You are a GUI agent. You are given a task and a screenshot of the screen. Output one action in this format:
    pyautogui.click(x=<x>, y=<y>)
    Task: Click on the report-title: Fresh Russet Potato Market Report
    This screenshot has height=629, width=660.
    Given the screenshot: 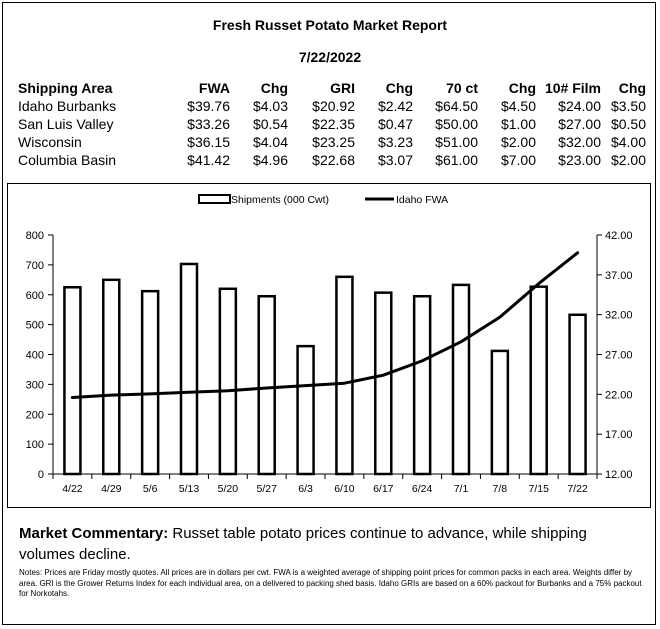 What is the action you would take?
    pyautogui.click(x=330, y=25)
    